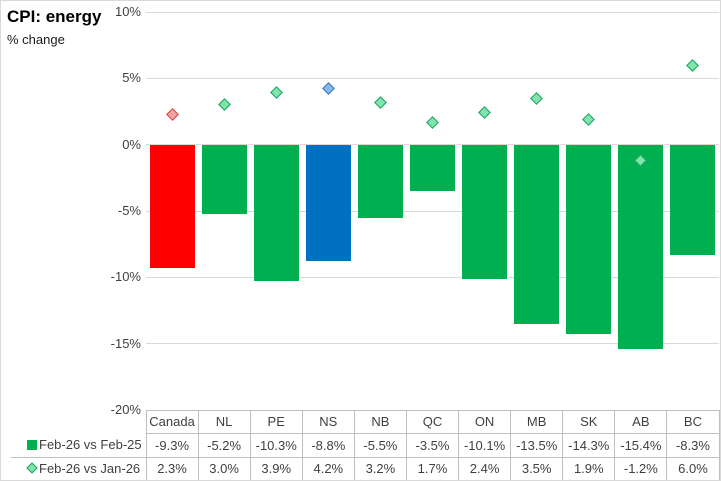  What do you see at coordinates (432, 445) in the screenshot?
I see `table-cell: -3.5%` at bounding box center [432, 445].